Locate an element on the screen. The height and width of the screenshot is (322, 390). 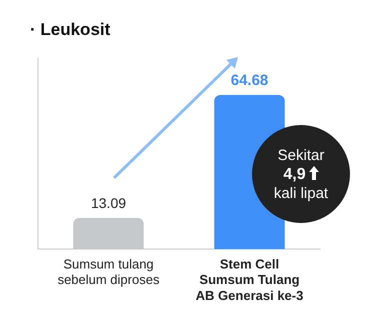
chart-title: · Leukosit is located at coordinates (70, 30).